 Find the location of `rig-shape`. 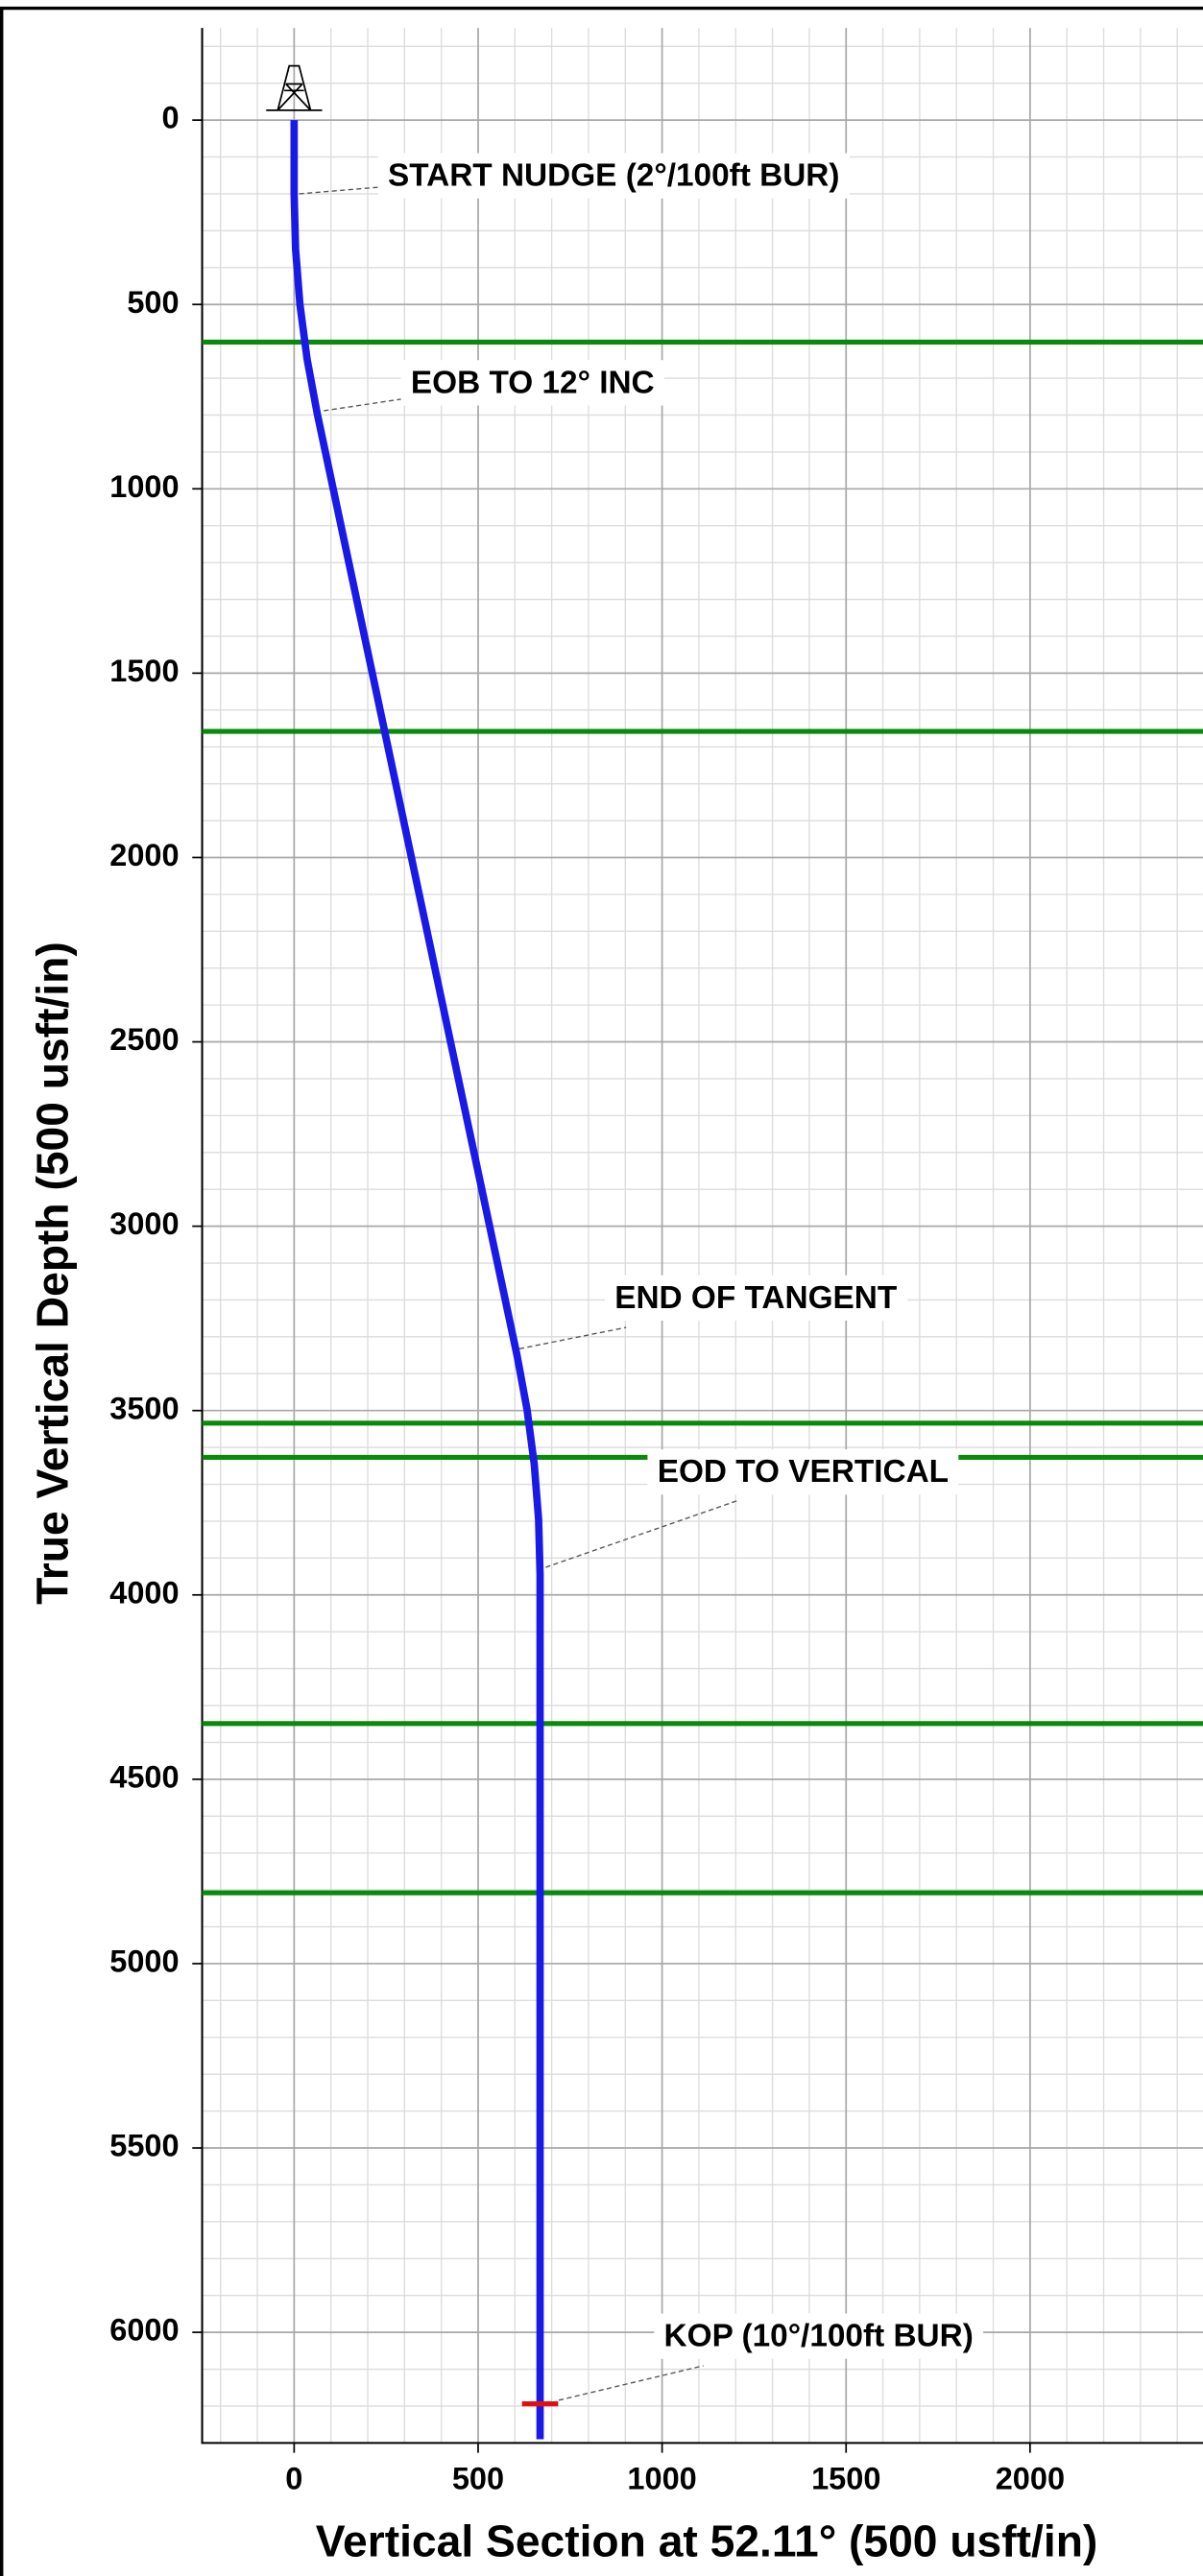

rig-shape is located at coordinates (294, 87).